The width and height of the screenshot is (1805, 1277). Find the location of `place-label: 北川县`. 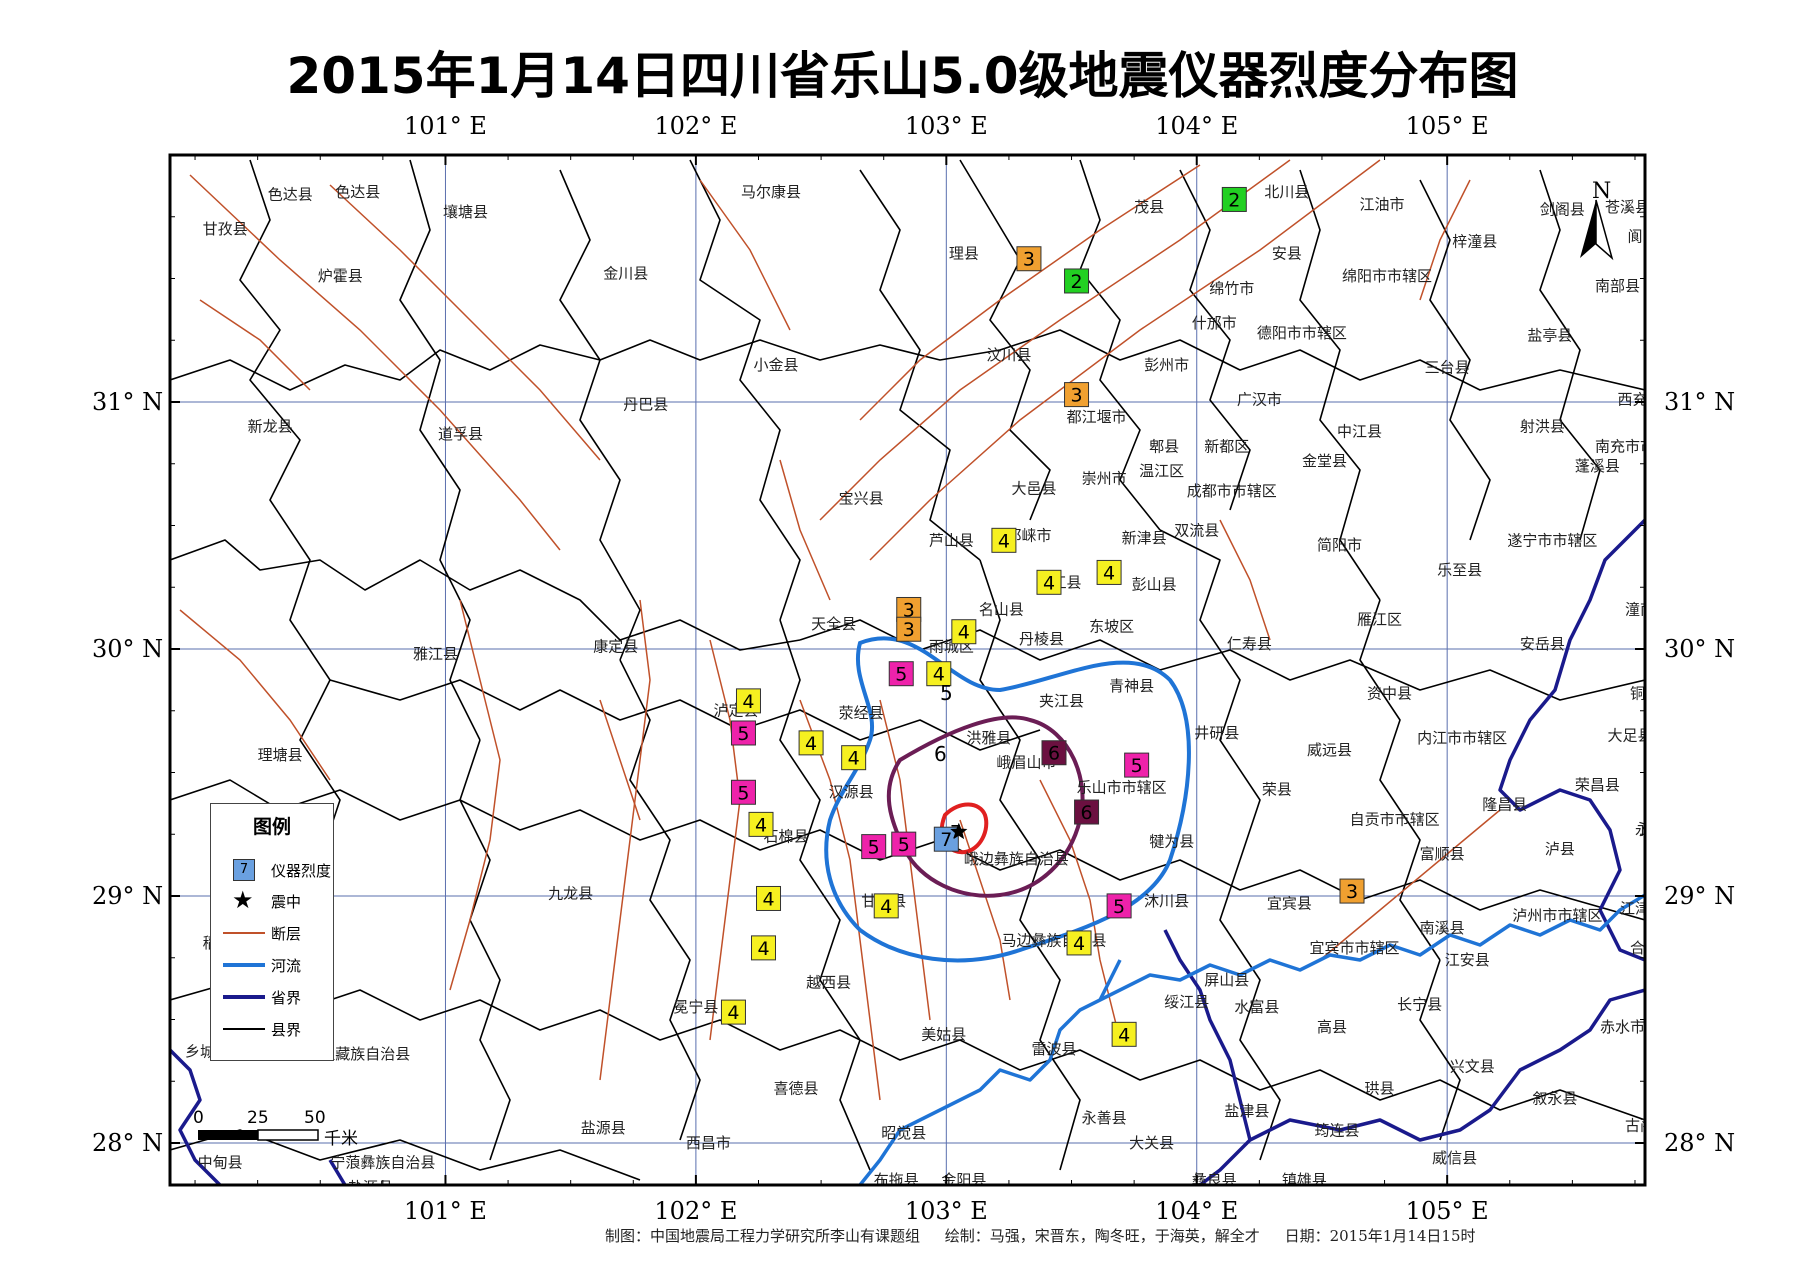

place-label: 北川县 is located at coordinates (1286, 192).